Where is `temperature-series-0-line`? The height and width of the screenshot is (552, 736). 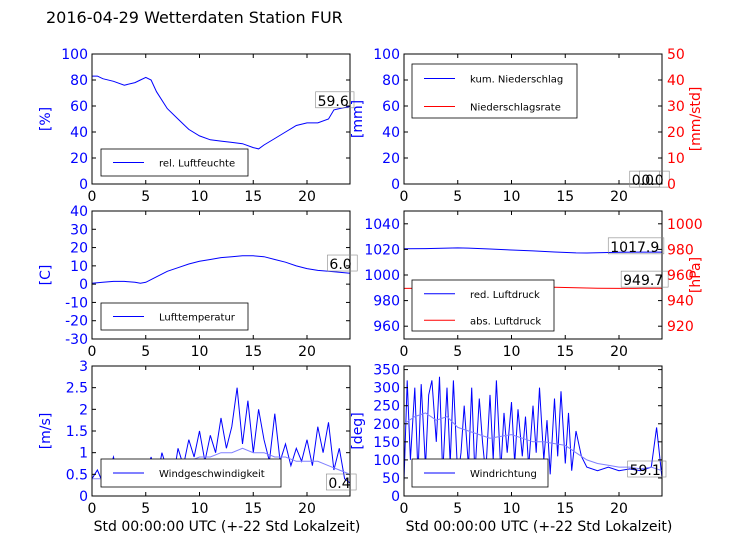 temperature-series-0-line is located at coordinates (221, 269).